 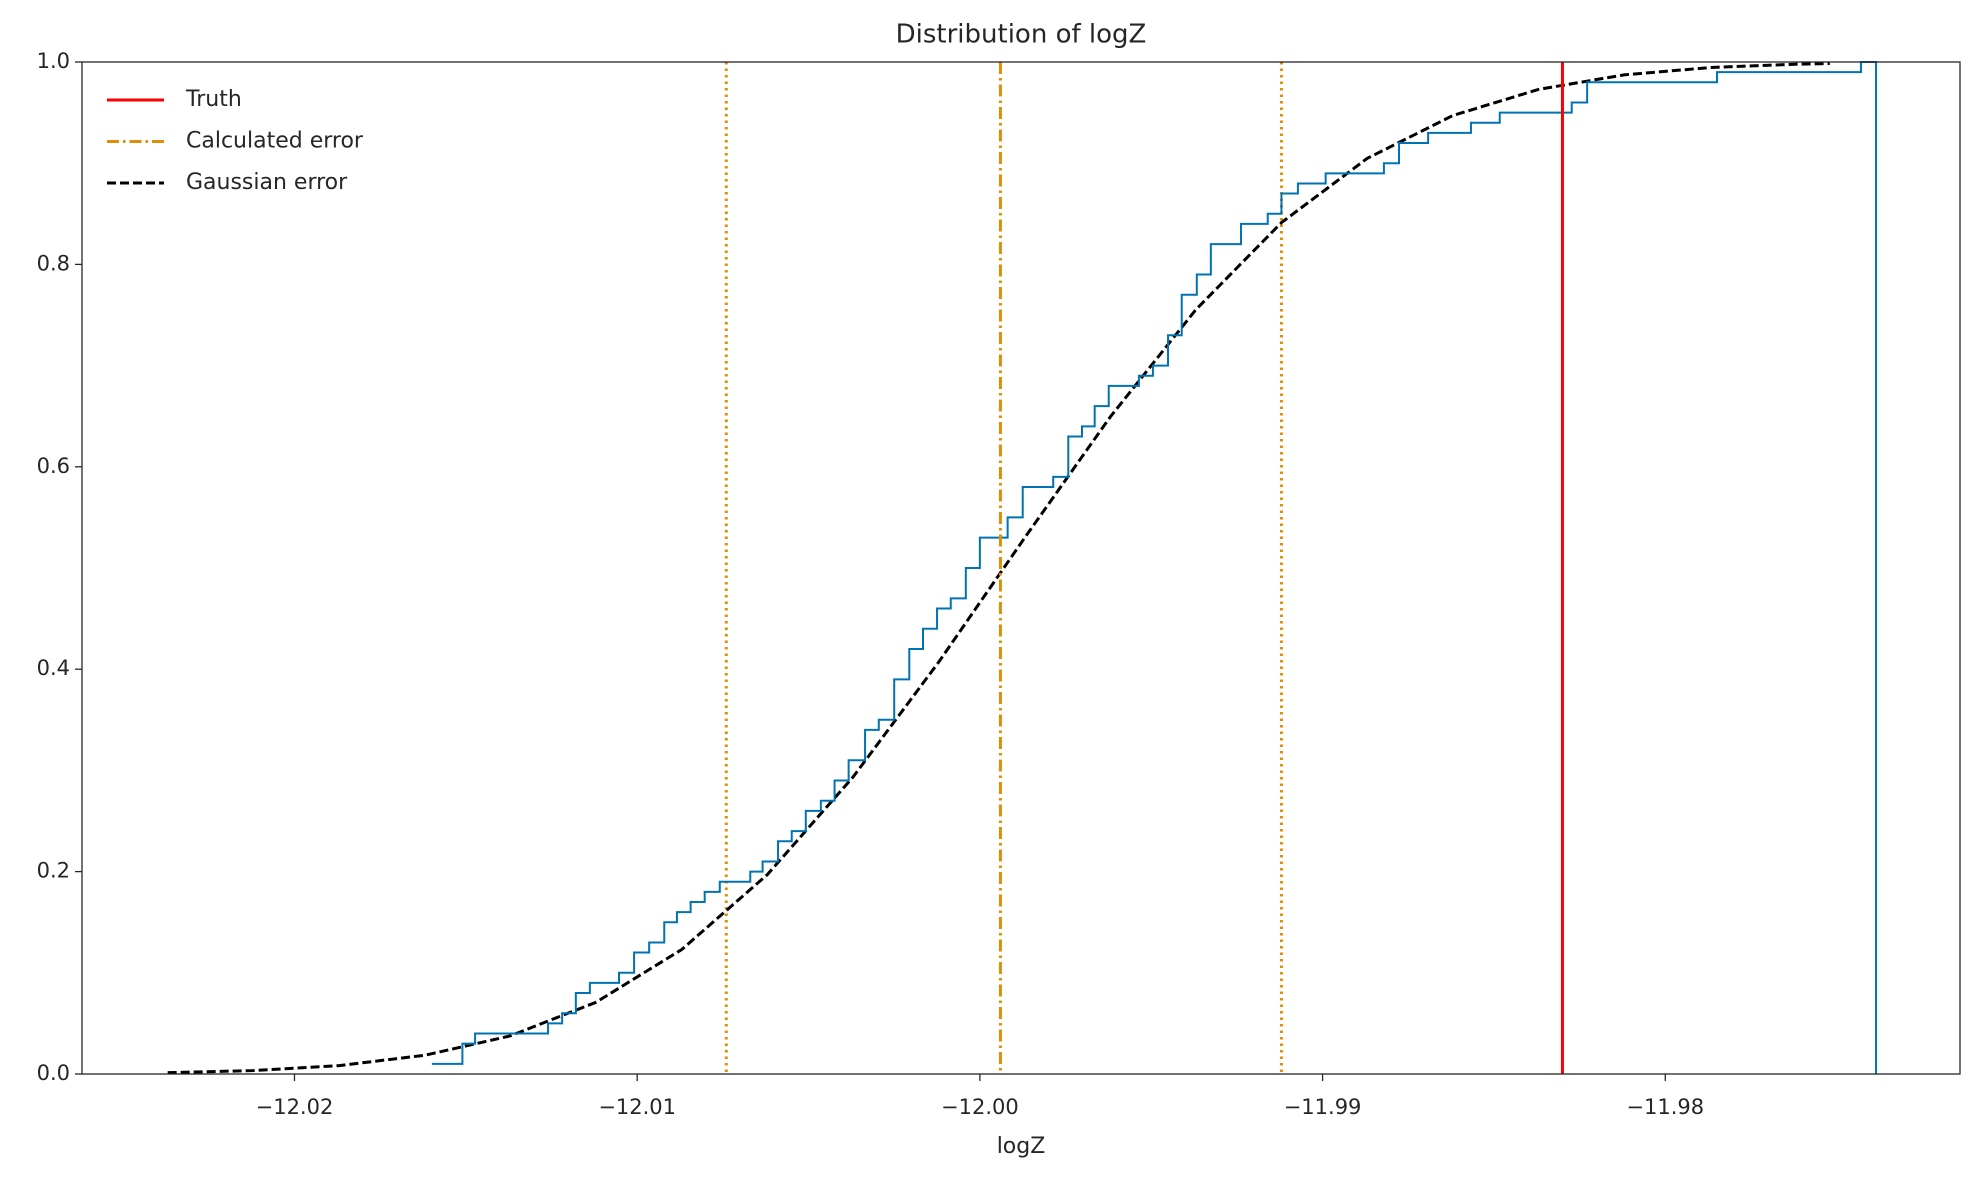 What do you see at coordinates (980, 1107) in the screenshot?
I see `x-tick-label: −12.00` at bounding box center [980, 1107].